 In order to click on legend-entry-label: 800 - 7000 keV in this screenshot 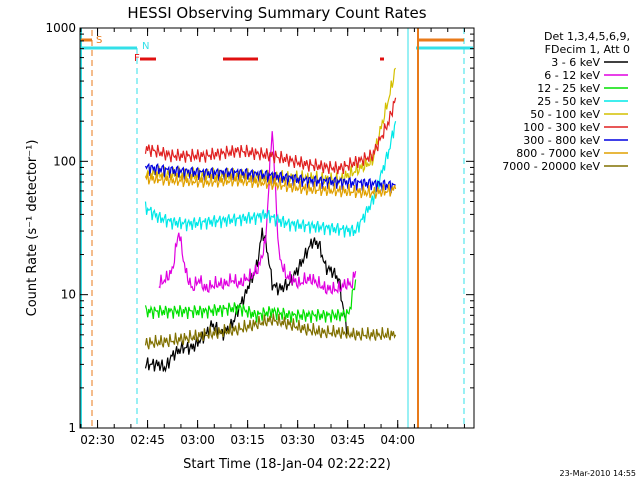, I will do `click(558, 153)`.